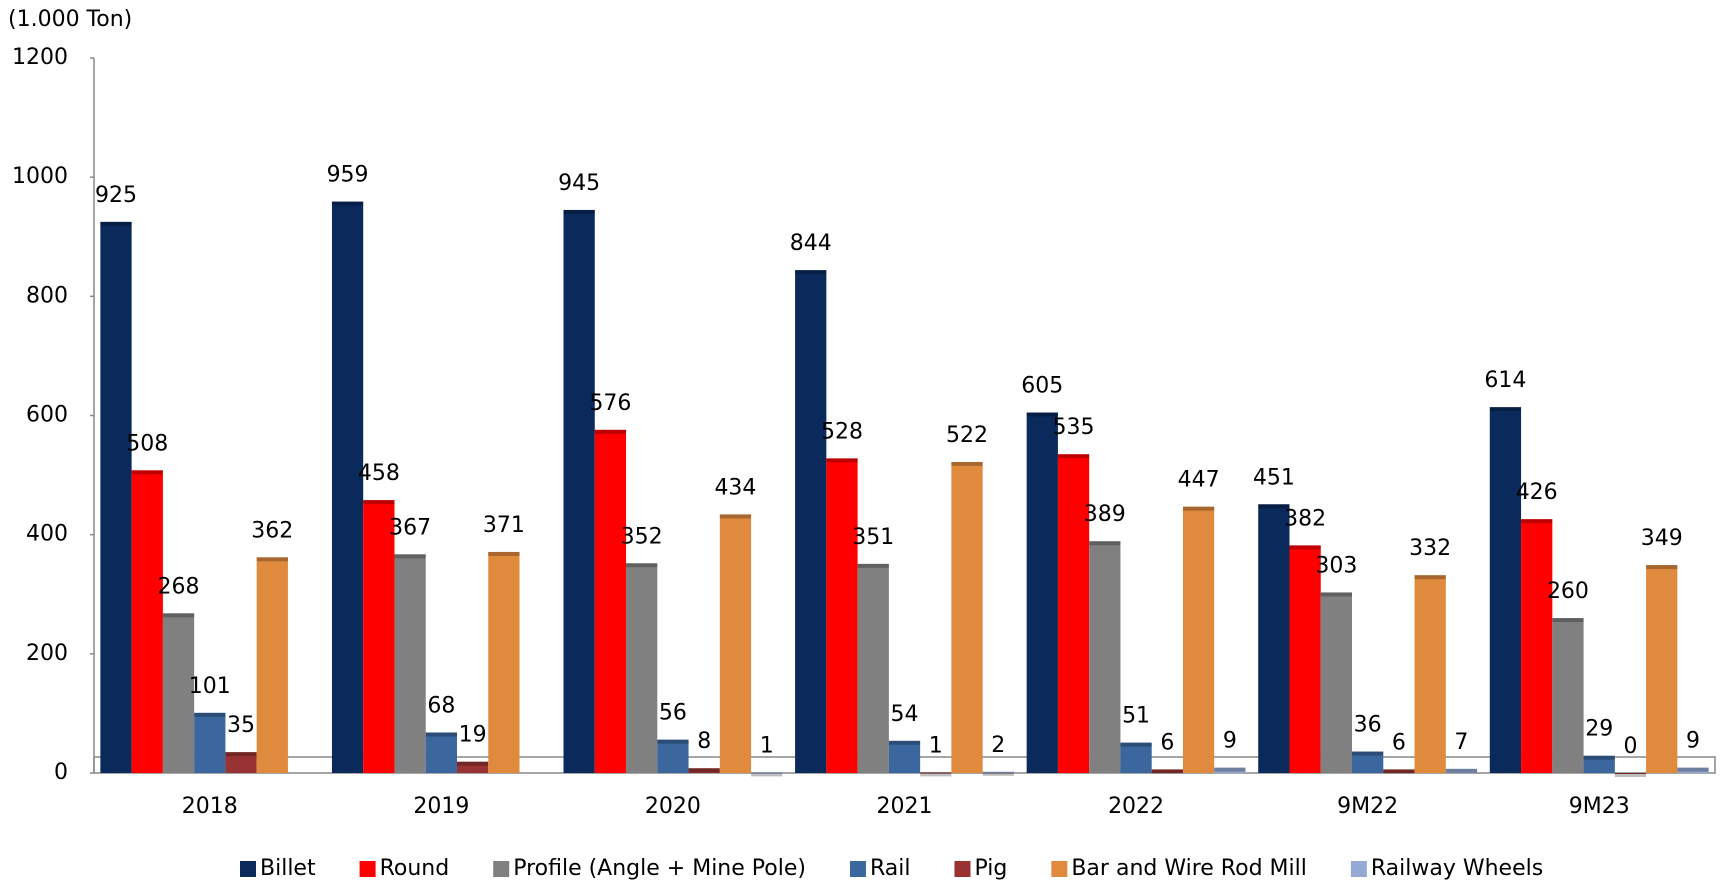 The height and width of the screenshot is (885, 1725). I want to click on data-label: 56, so click(673, 713).